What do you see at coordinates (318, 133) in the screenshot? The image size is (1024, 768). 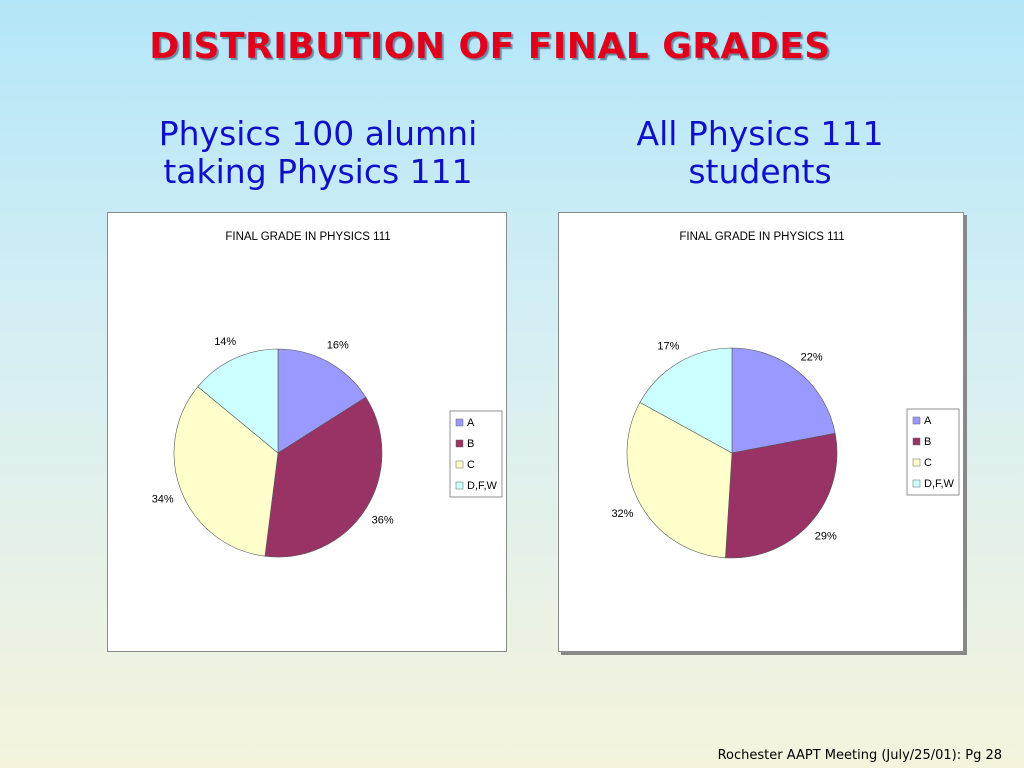 I see `left-subtitle-line-1: Physics 100 alumni` at bounding box center [318, 133].